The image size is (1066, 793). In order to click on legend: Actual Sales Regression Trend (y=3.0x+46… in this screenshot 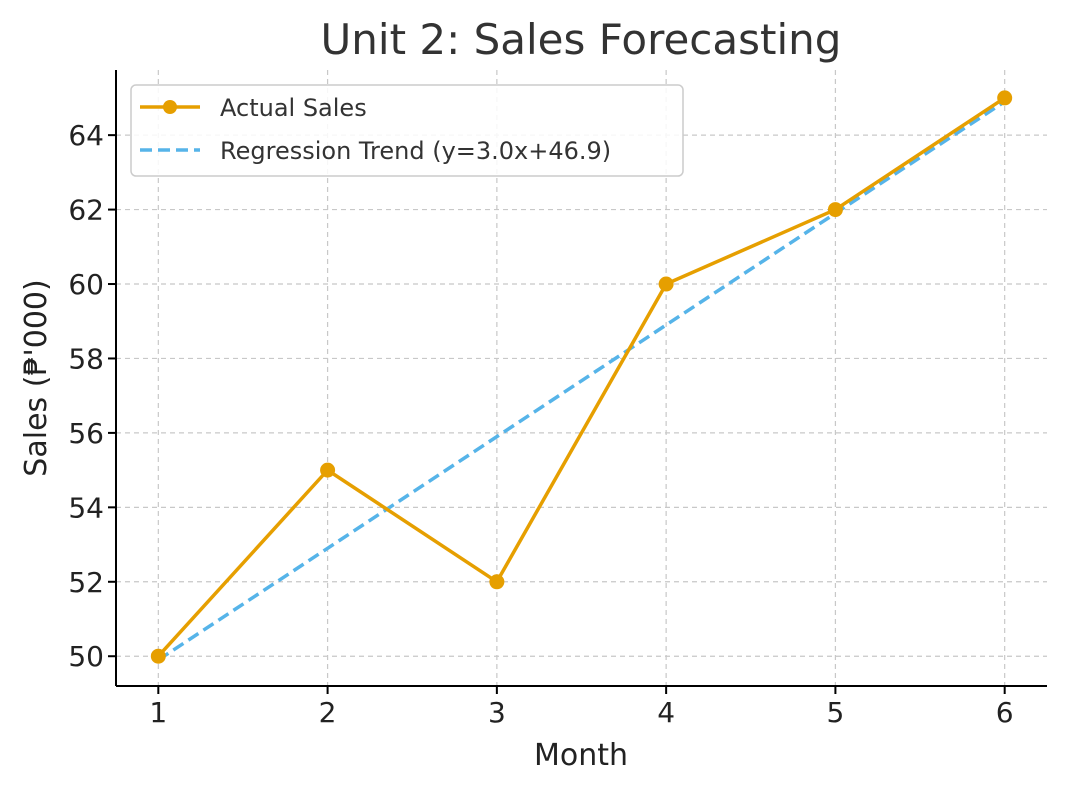, I will do `click(407, 130)`.